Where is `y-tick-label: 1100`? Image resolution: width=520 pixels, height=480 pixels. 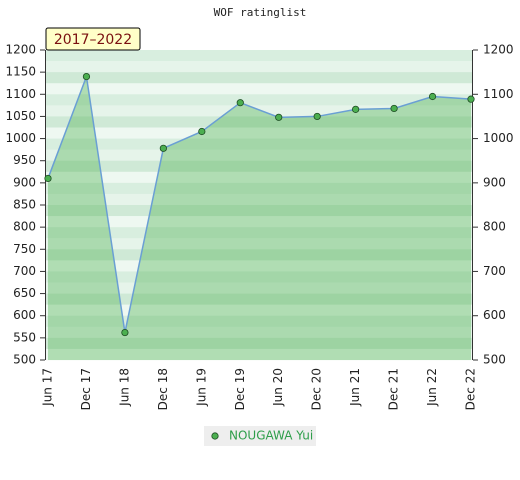
y-tick-label: 1100 is located at coordinates (20, 94).